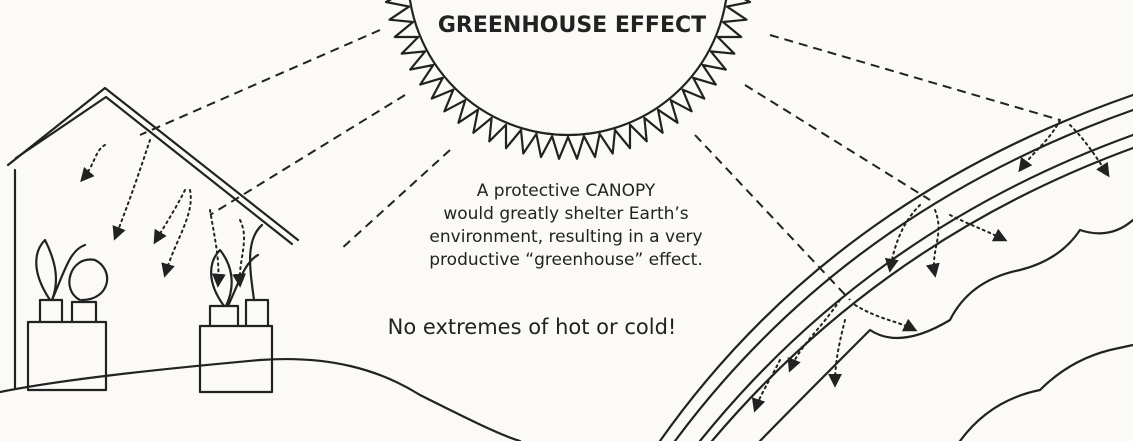 This screenshot has width=1133, height=441. What do you see at coordinates (572, 25) in the screenshot?
I see `title: GREENHOUSE EFFECT` at bounding box center [572, 25].